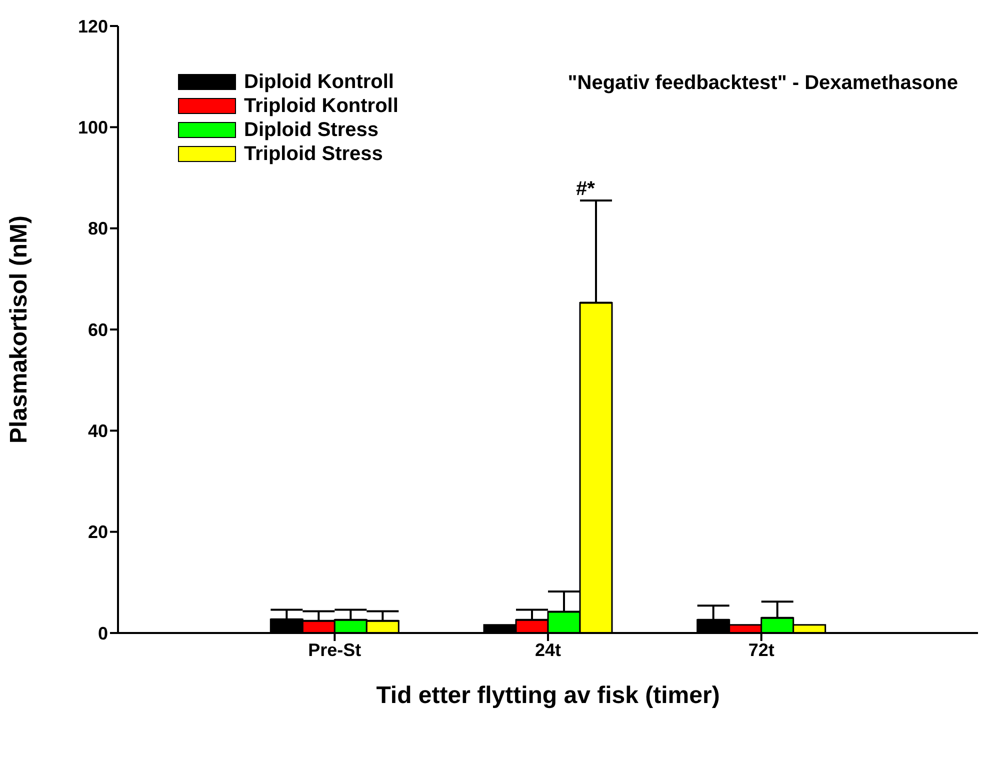 The width and height of the screenshot is (989, 762). Describe the element at coordinates (93, 128) in the screenshot. I see `y-tick-label: 100` at that location.